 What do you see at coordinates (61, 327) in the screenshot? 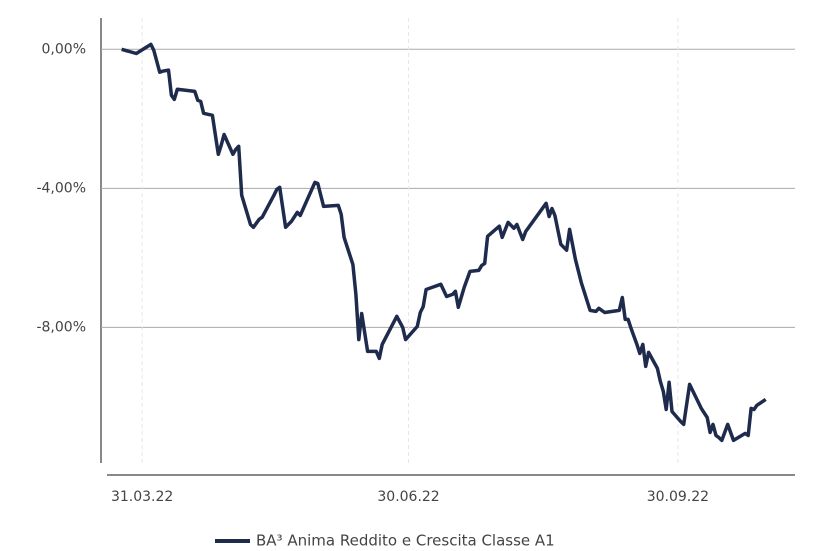
I see `y-tick-label: -8,00%` at bounding box center [61, 327].